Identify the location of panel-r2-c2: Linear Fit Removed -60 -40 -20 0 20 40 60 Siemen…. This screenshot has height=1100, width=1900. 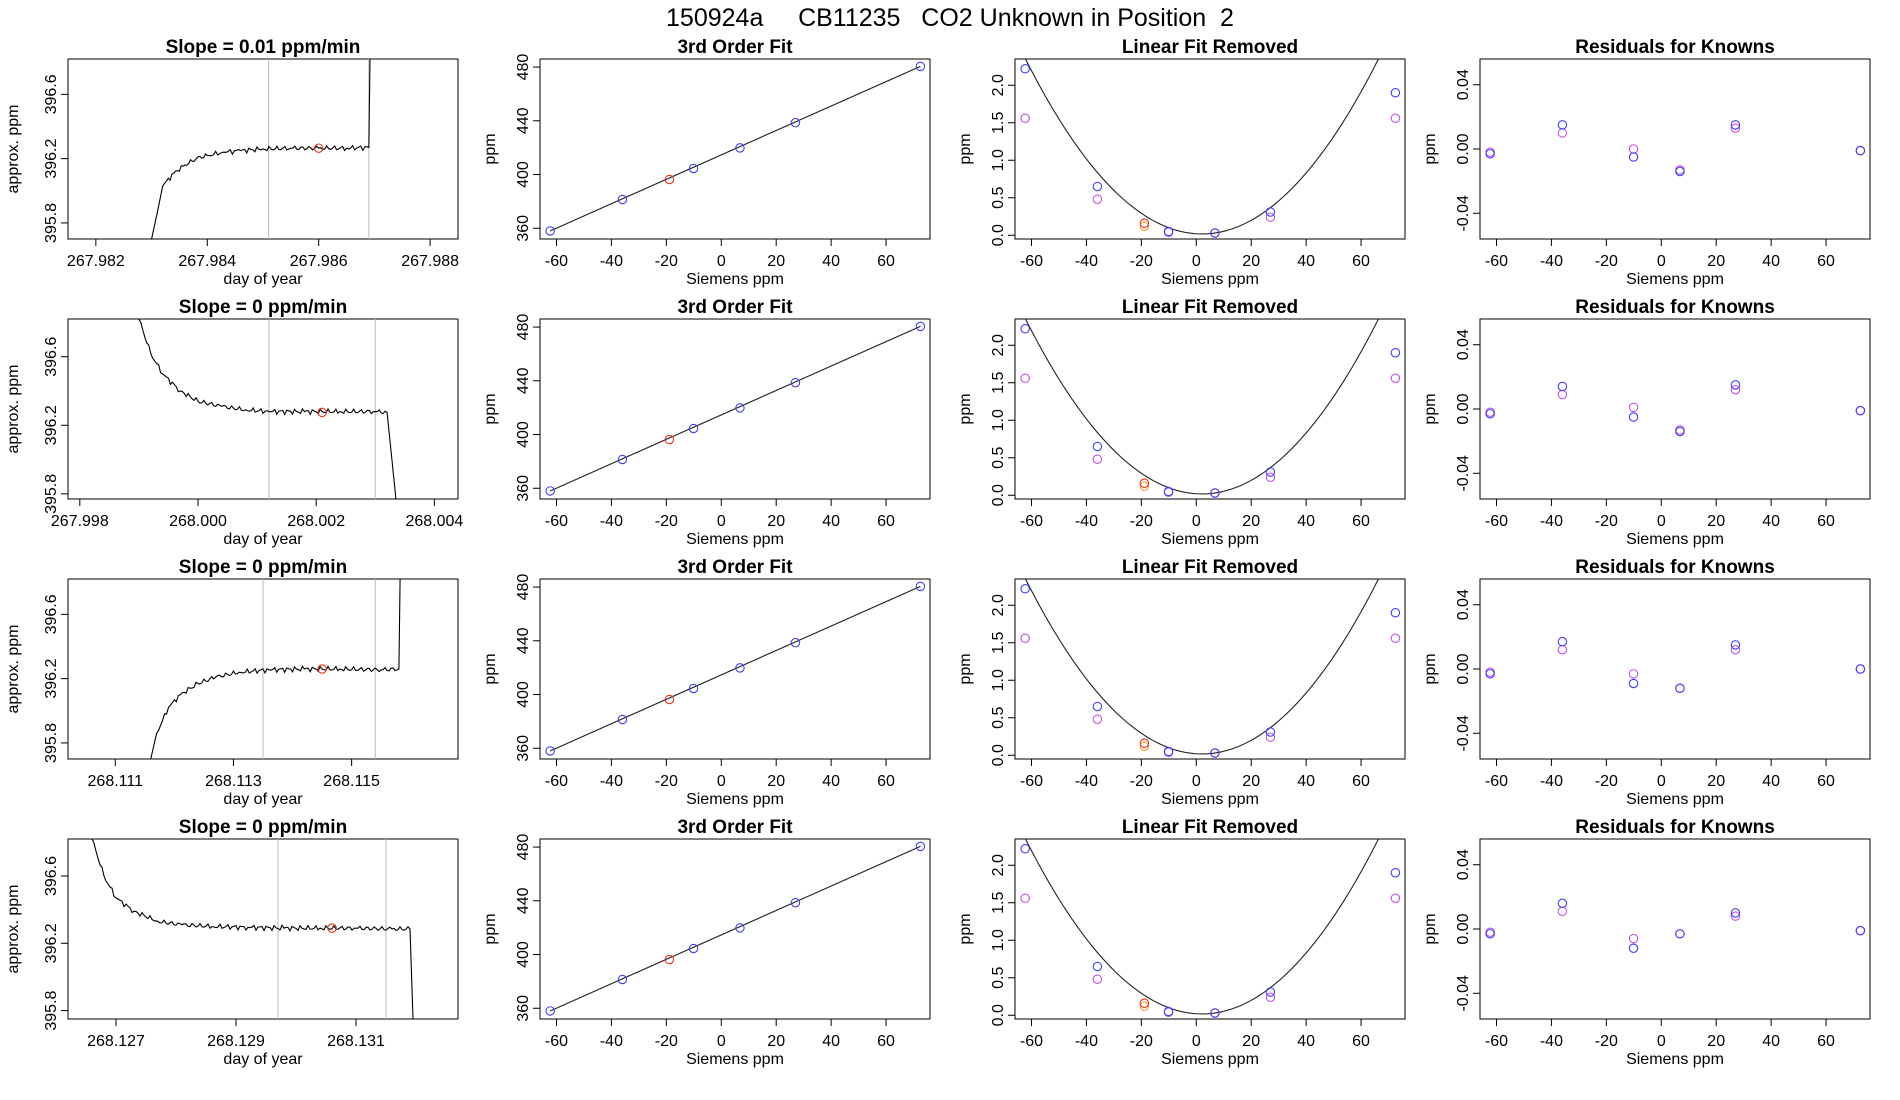
(1181, 682).